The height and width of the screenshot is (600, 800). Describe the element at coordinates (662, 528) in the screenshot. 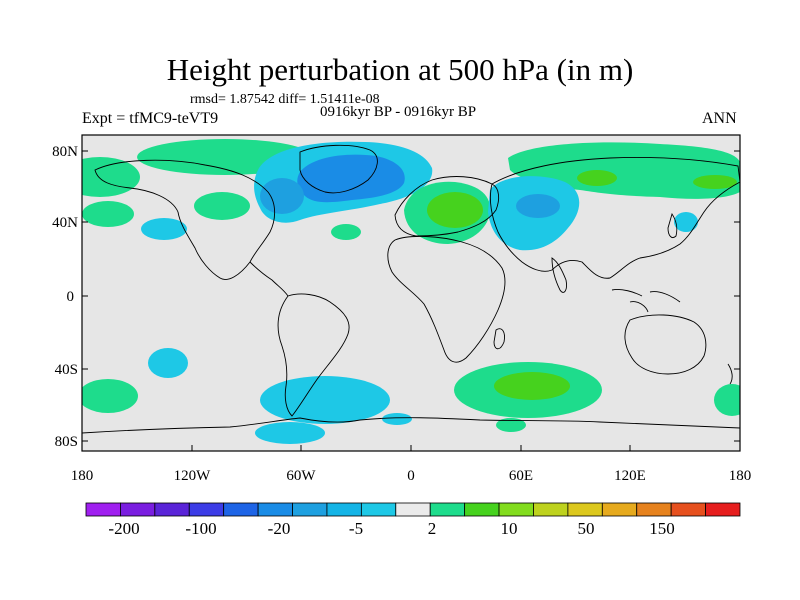

I see `colorbar-label: 150` at that location.